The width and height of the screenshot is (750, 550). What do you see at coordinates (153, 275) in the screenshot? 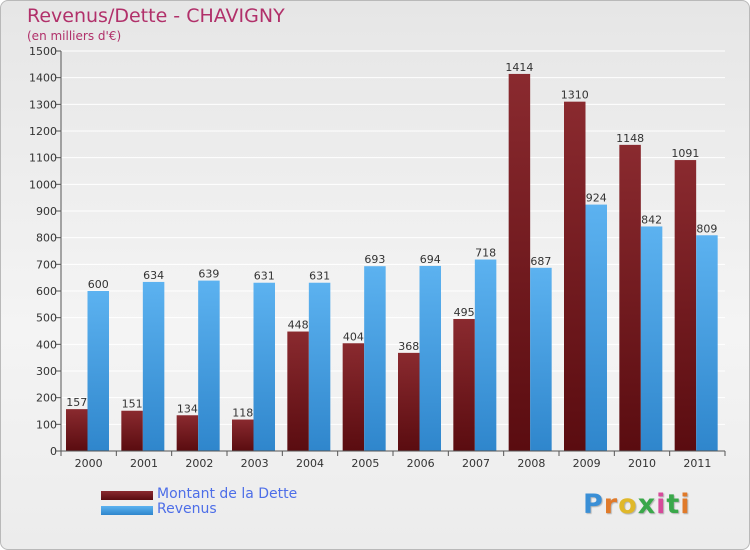
I see `data-label-revenus: 634` at bounding box center [153, 275].